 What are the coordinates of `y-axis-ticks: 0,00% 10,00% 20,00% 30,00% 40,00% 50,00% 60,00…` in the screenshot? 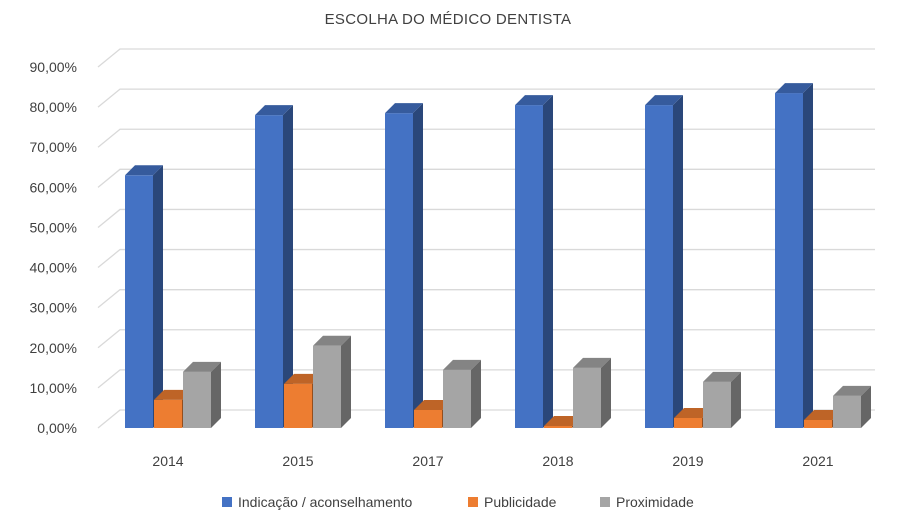 It's located at (53, 247).